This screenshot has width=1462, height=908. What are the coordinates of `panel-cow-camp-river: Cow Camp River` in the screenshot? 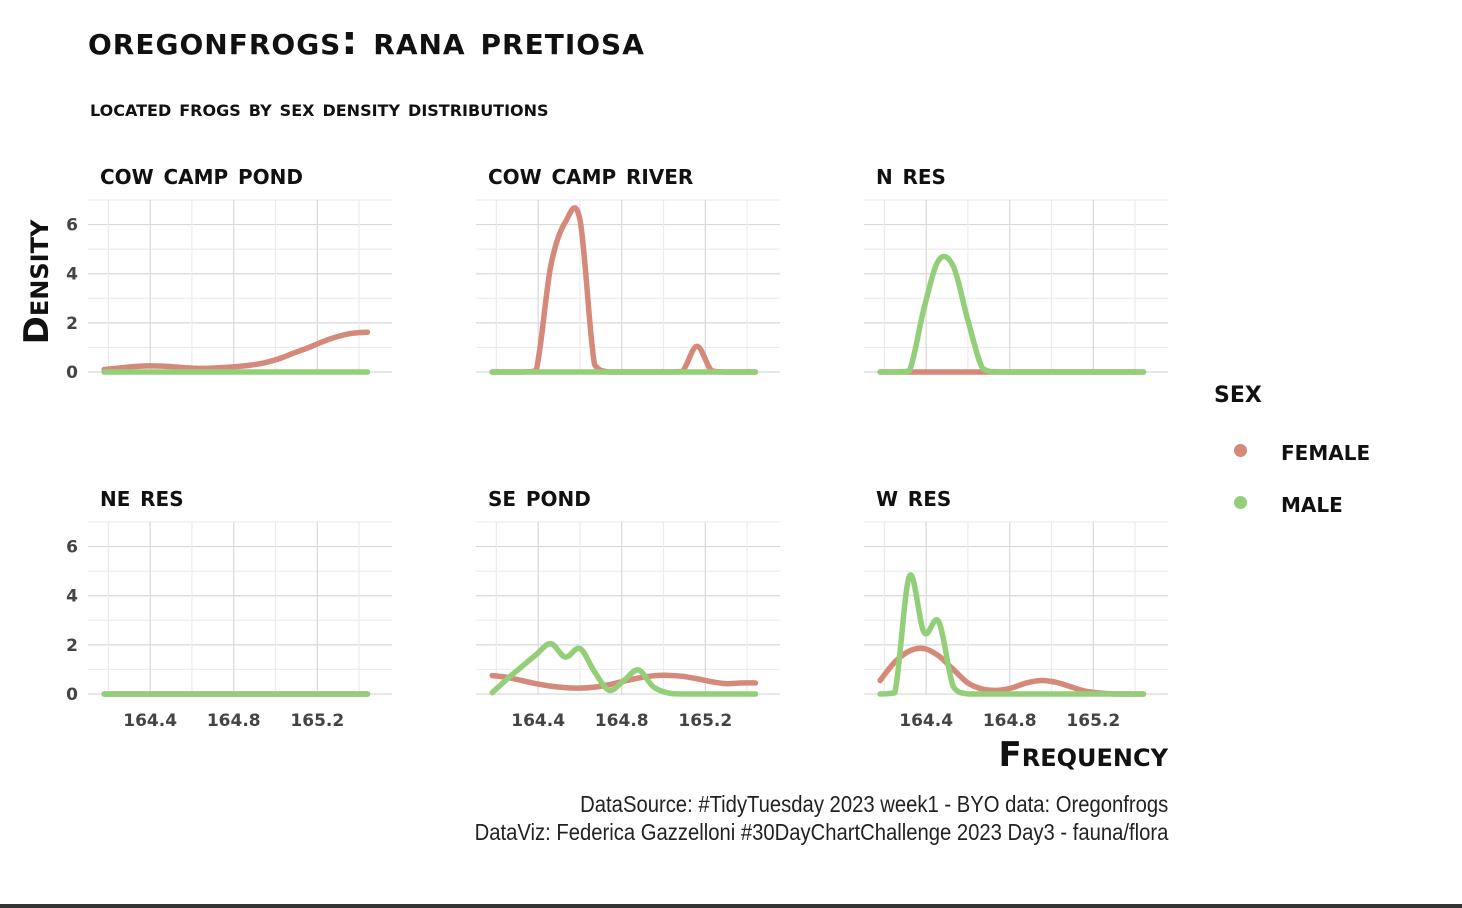 It's located at (628, 266).